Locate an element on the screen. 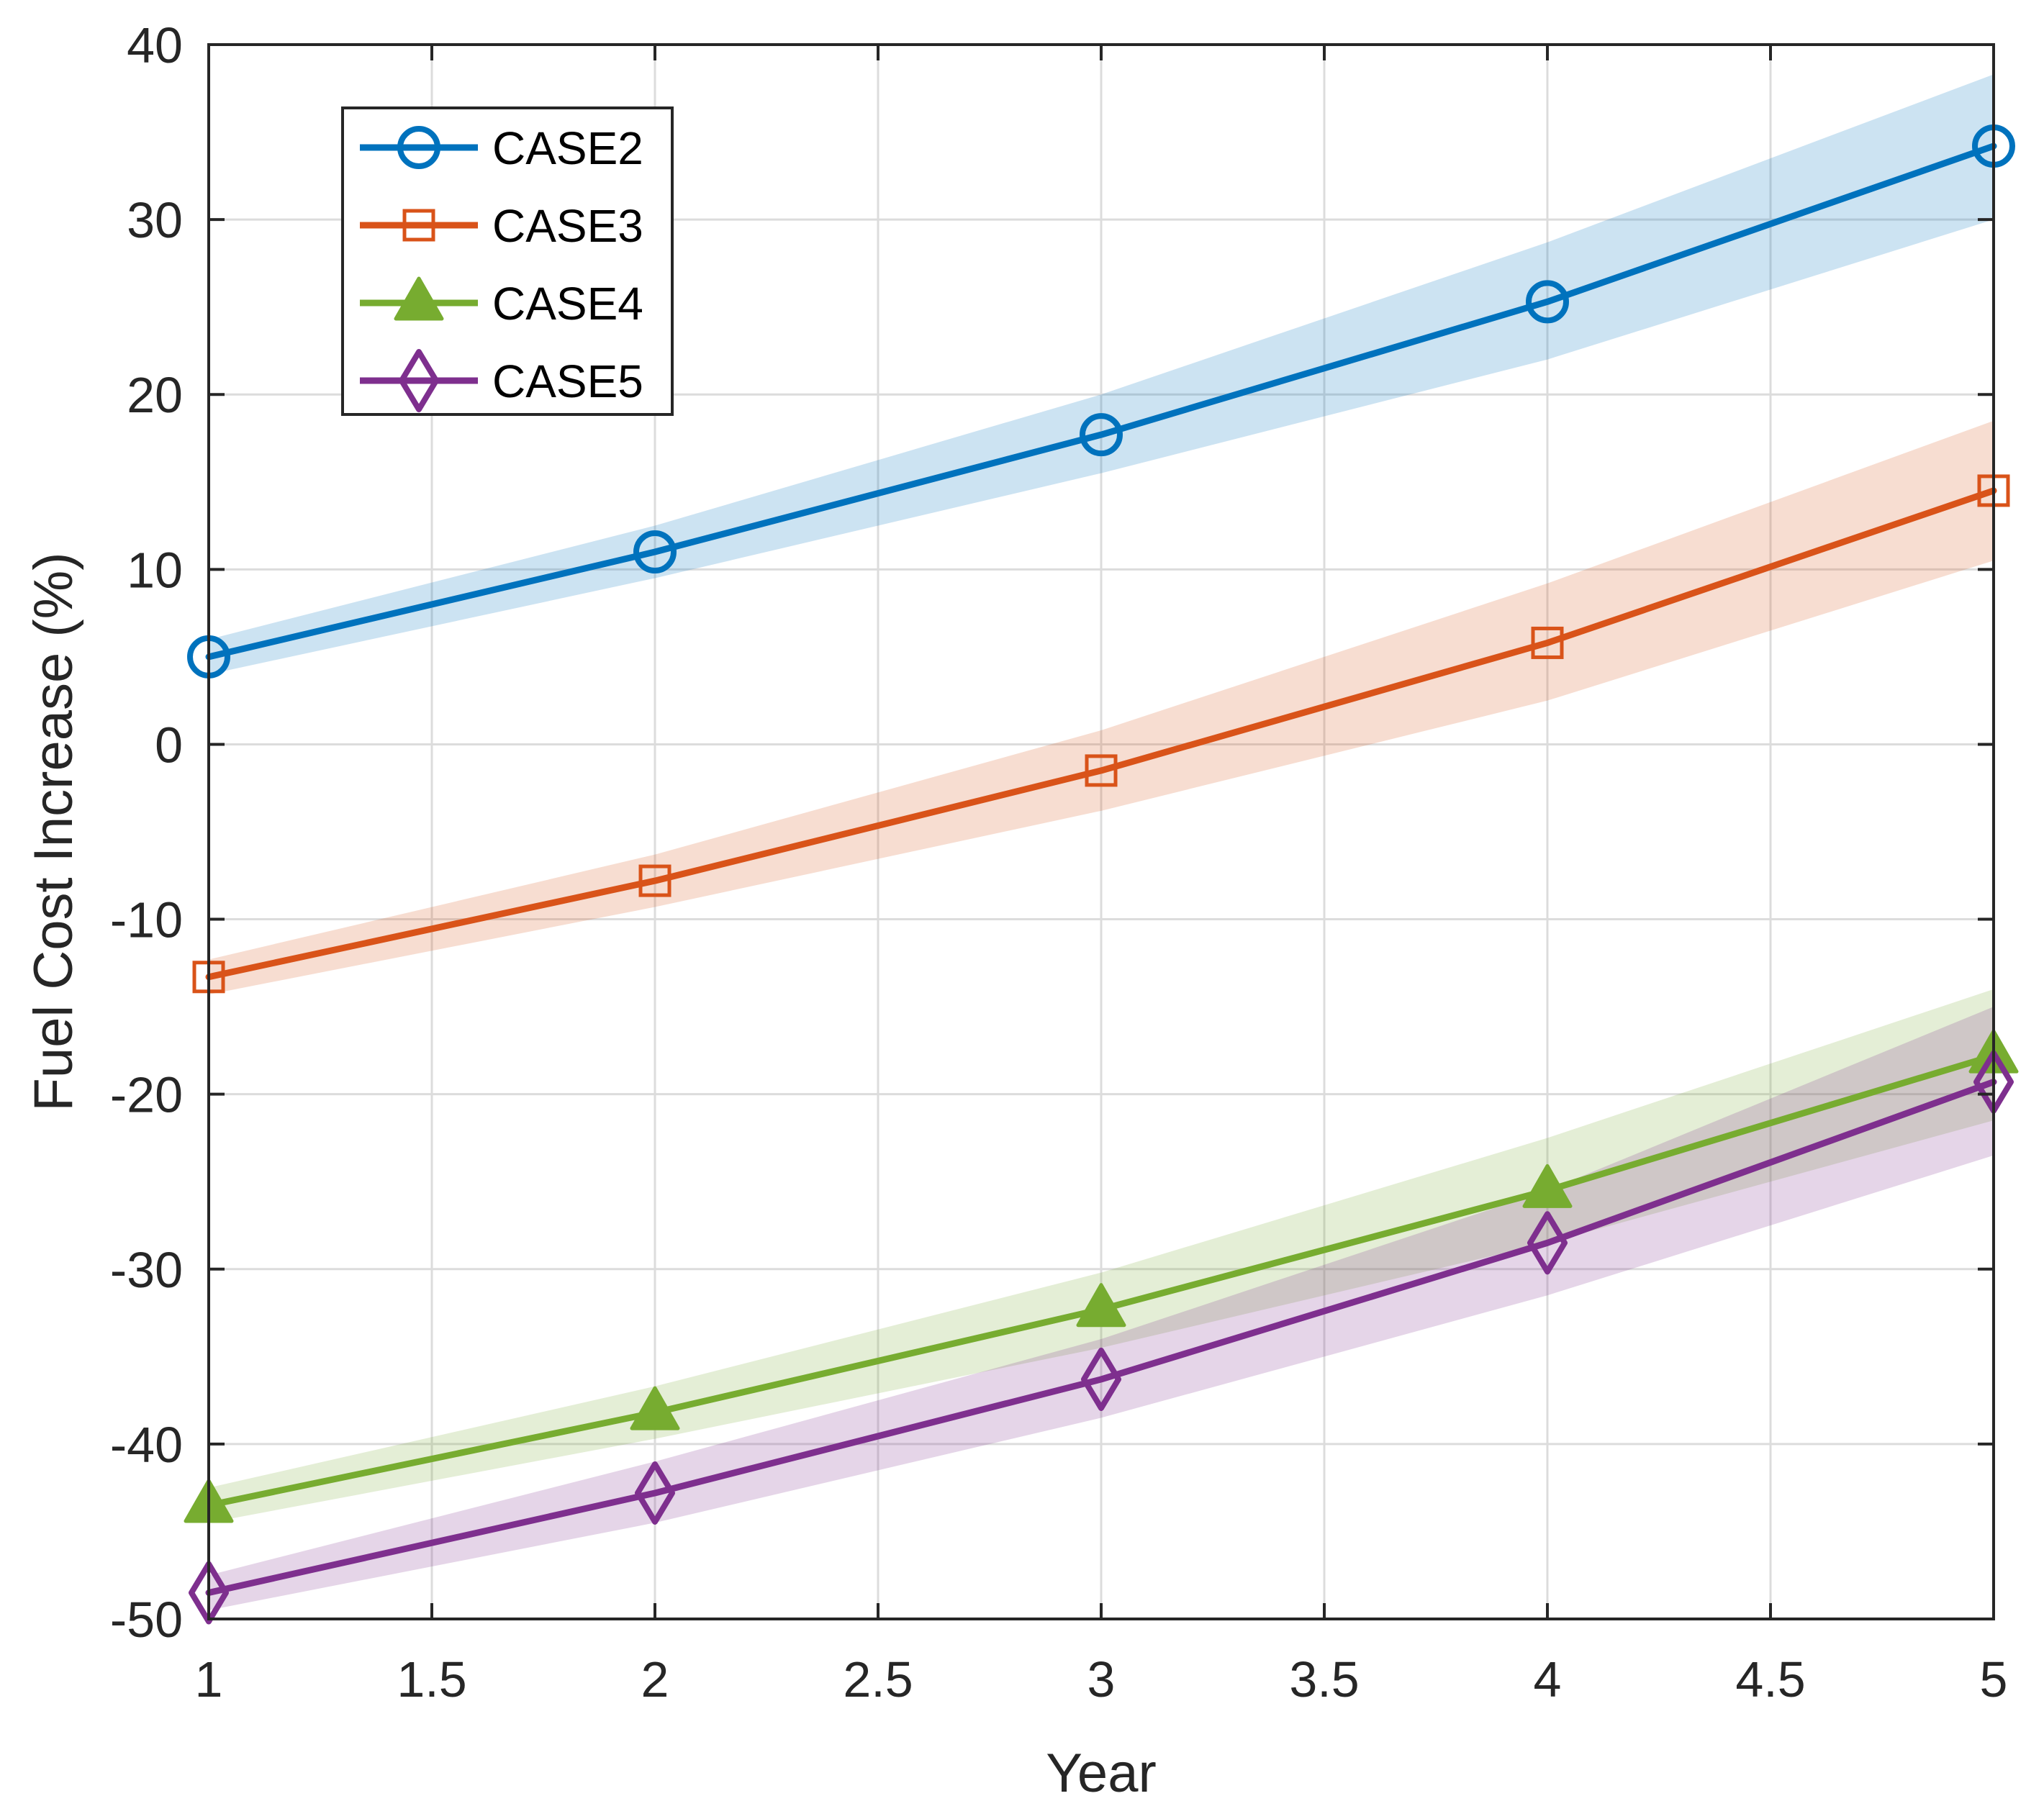 Image resolution: width=2044 pixels, height=1819 pixels. y-axis-label: Fuel Cost Increase (%) is located at coordinates (54, 831).